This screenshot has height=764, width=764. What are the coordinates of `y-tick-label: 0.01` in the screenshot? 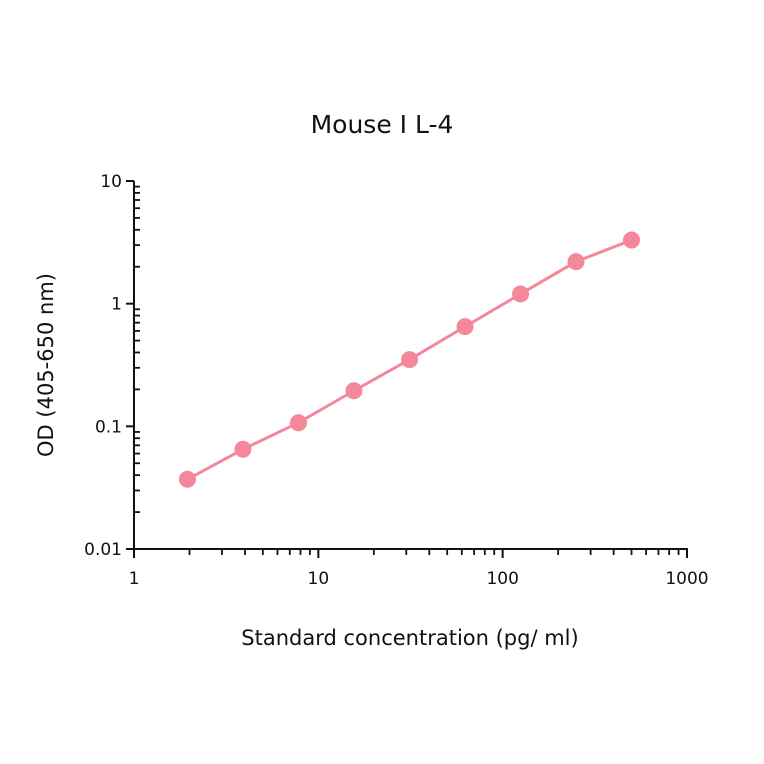 It's located at (103, 550).